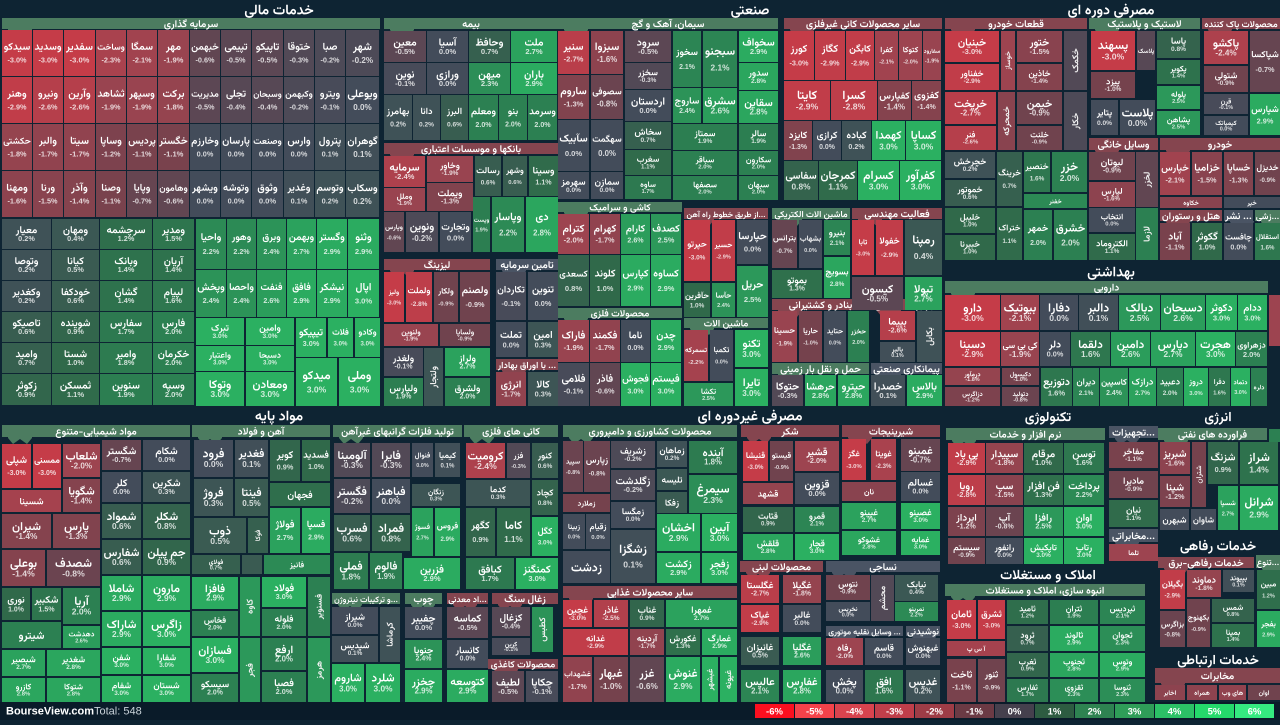  Describe the element at coordinates (543, 394) in the screenshot. I see `svg-text: 0.3%` at that location.